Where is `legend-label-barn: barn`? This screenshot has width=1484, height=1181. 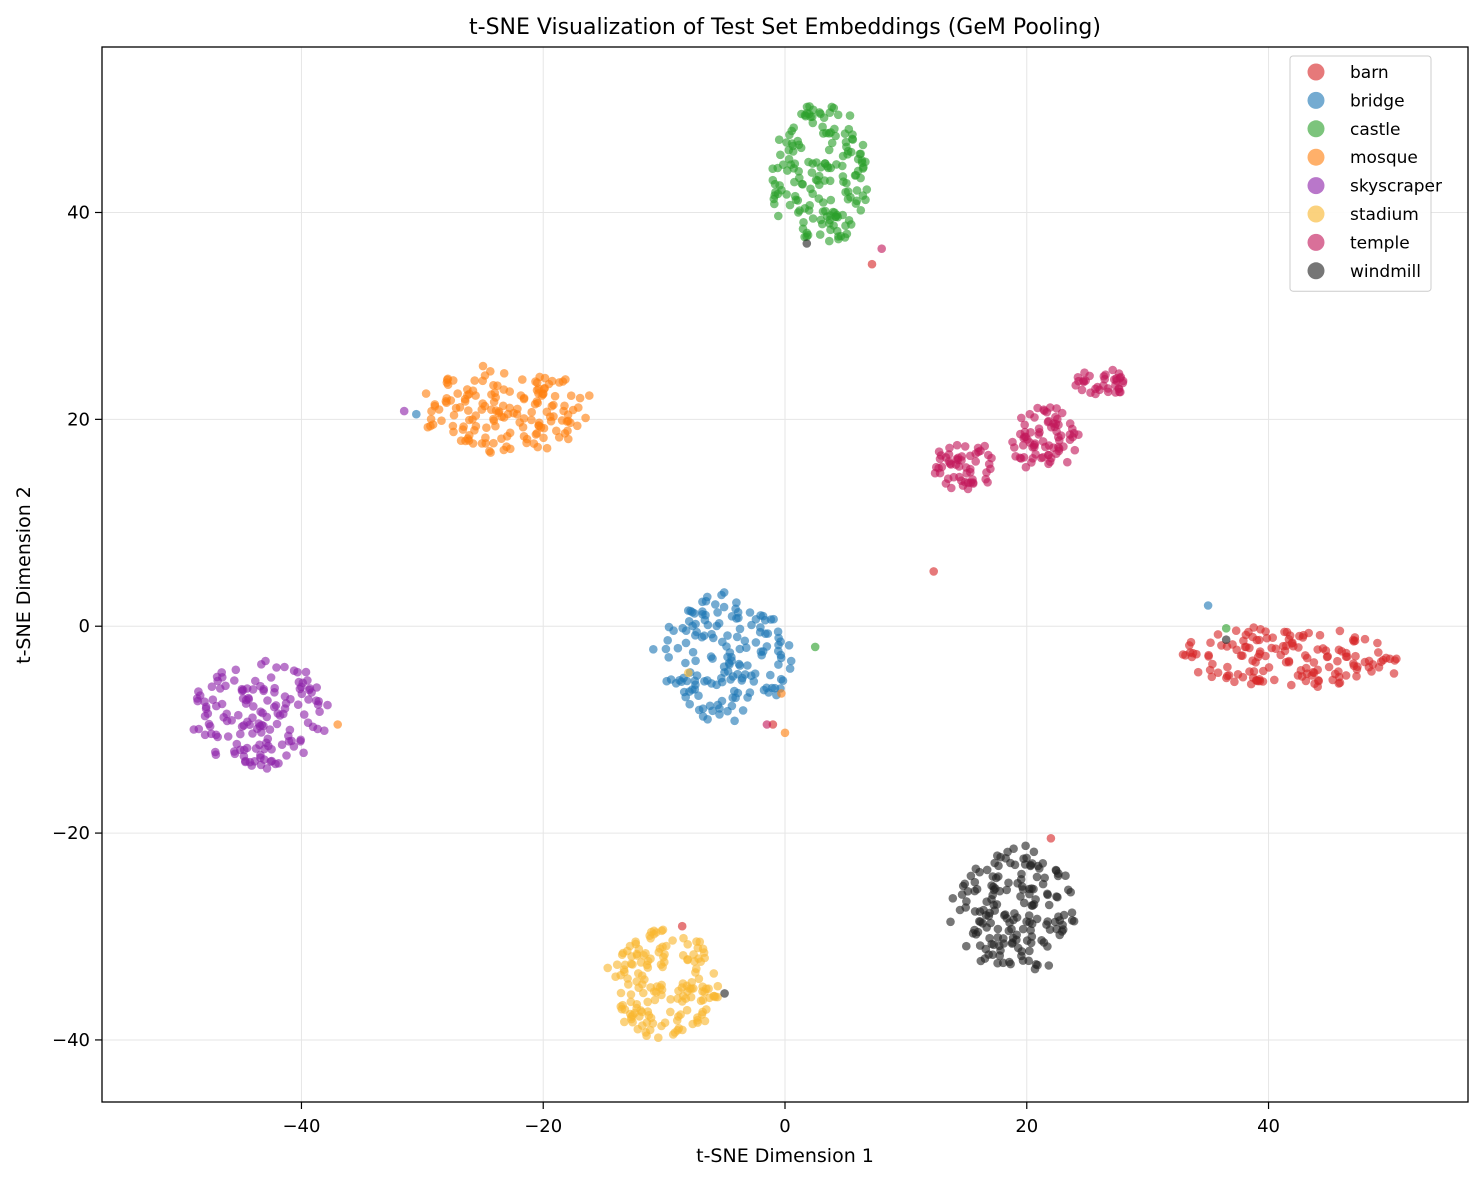
legend-label-barn: barn is located at coordinates (1369, 73).